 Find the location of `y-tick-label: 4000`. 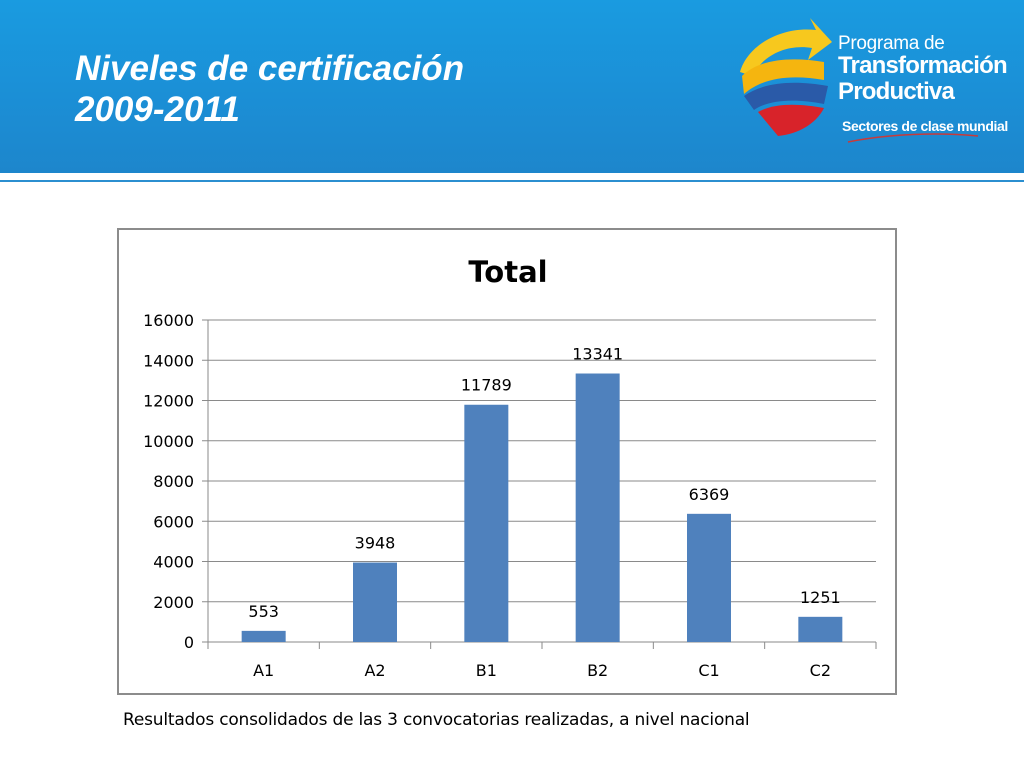

y-tick-label: 4000 is located at coordinates (173, 562).